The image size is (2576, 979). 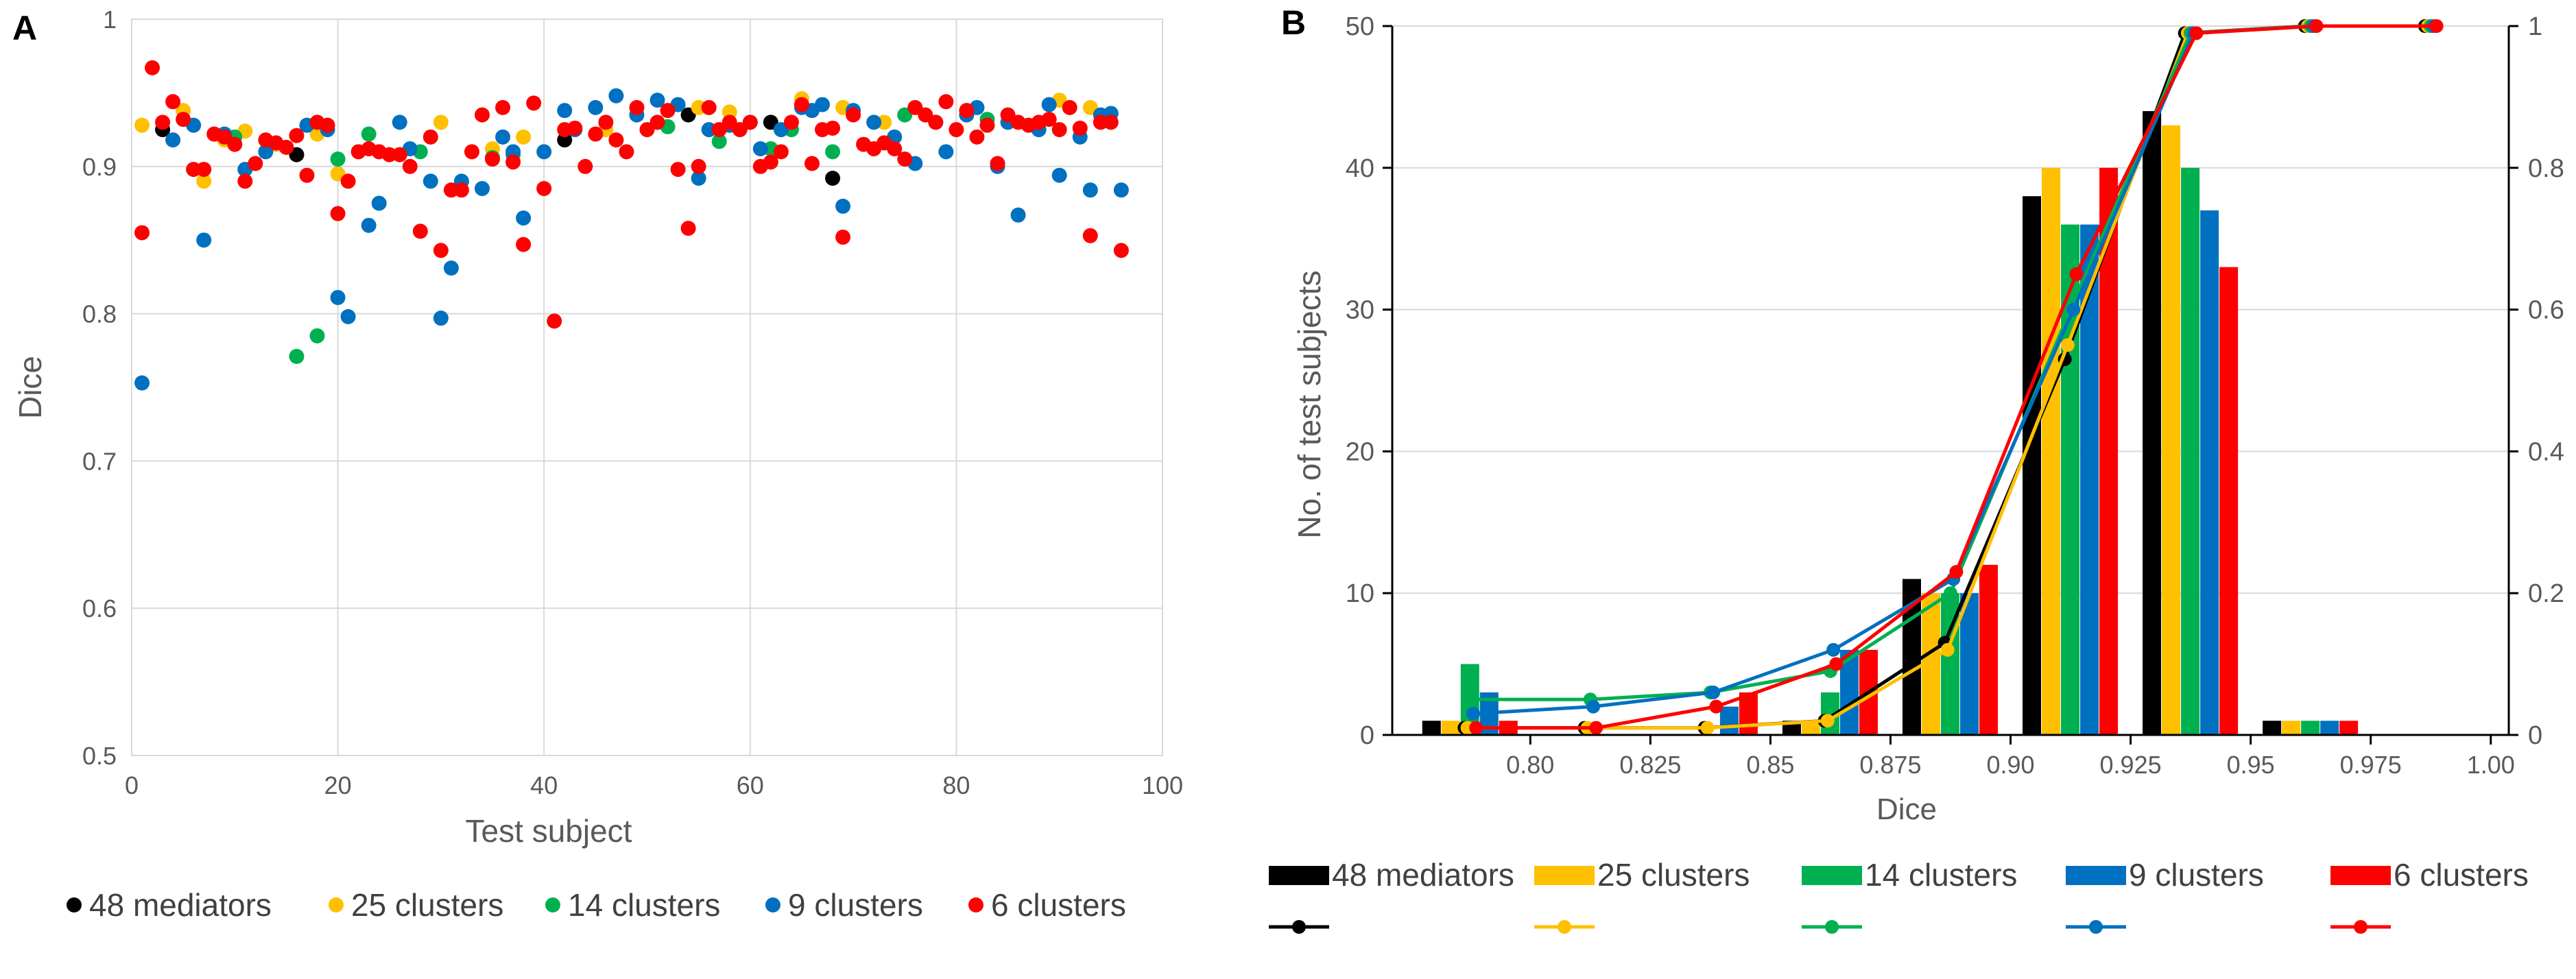 What do you see at coordinates (180, 905) in the screenshot?
I see `scatter-legend-label: 48 mediators` at bounding box center [180, 905].